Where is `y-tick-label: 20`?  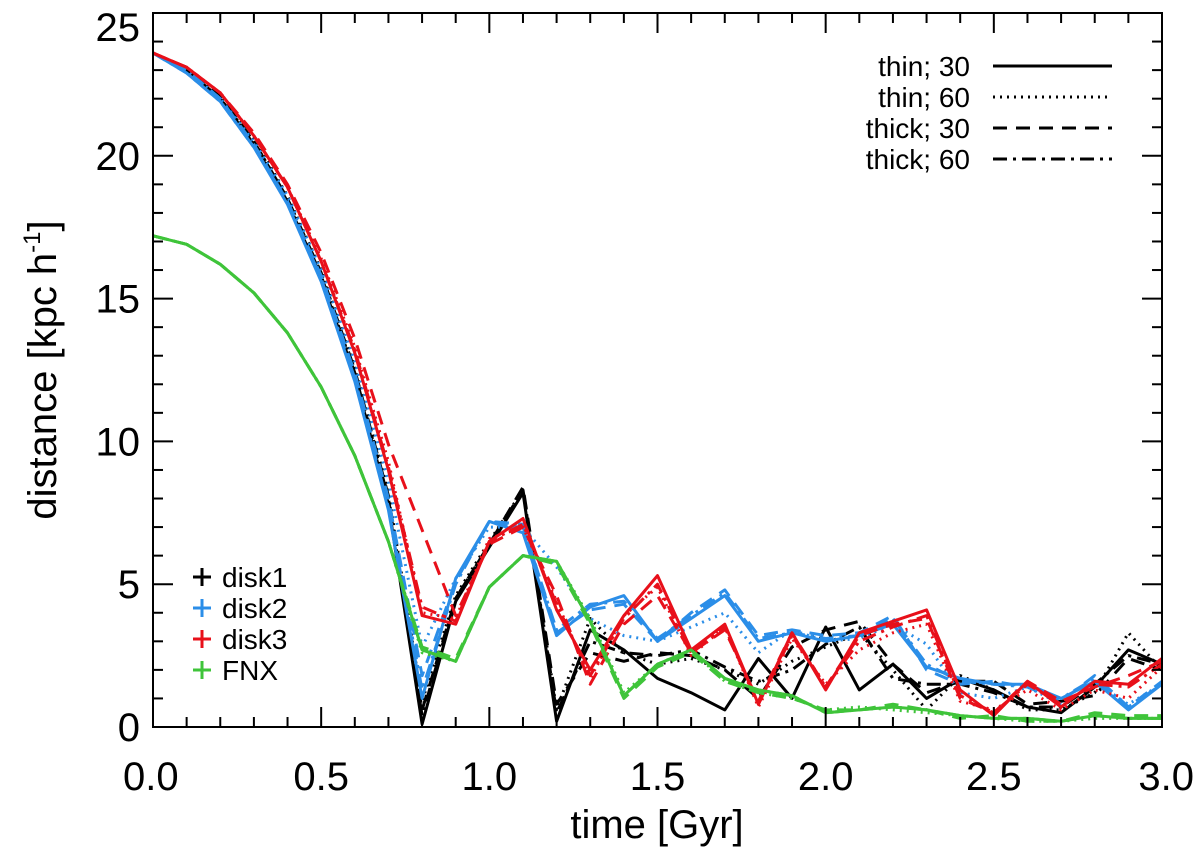 y-tick-label: 20 is located at coordinates (118, 157).